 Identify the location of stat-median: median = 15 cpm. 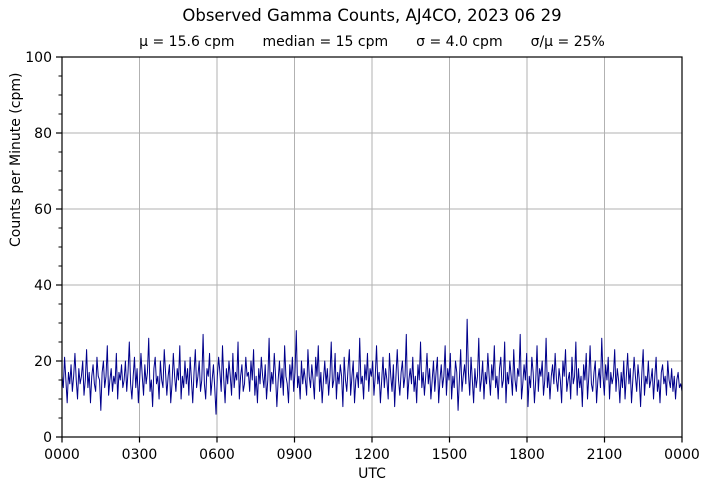
(325, 42).